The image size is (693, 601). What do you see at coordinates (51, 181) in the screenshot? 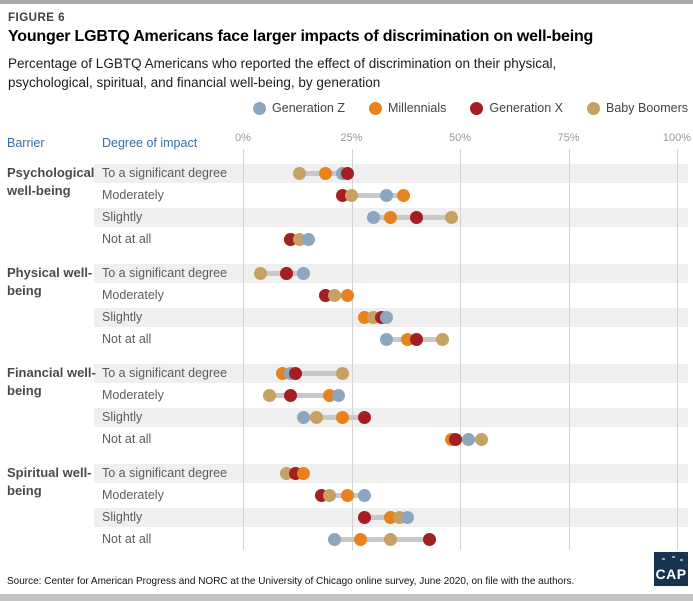
I see `group-label-psychological-well-being: Psychological well-being` at bounding box center [51, 181].